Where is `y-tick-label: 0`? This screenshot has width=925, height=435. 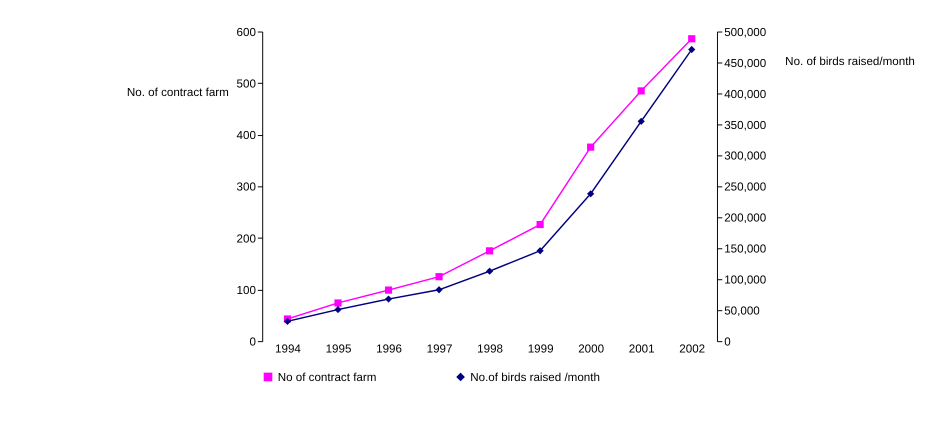 y-tick-label: 0 is located at coordinates (252, 342).